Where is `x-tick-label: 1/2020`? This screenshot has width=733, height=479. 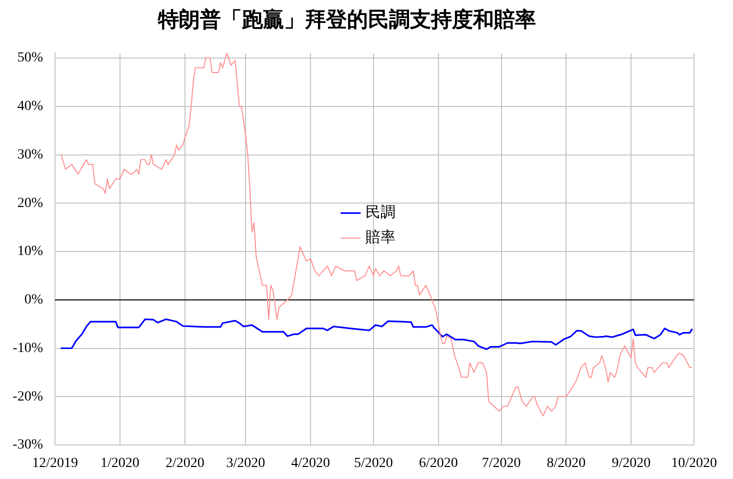
x-tick-label: 1/2020 is located at coordinates (120, 464).